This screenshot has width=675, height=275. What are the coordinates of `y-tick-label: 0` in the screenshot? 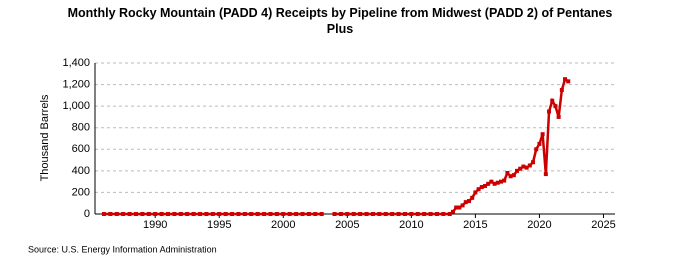 It's located at (87, 214).